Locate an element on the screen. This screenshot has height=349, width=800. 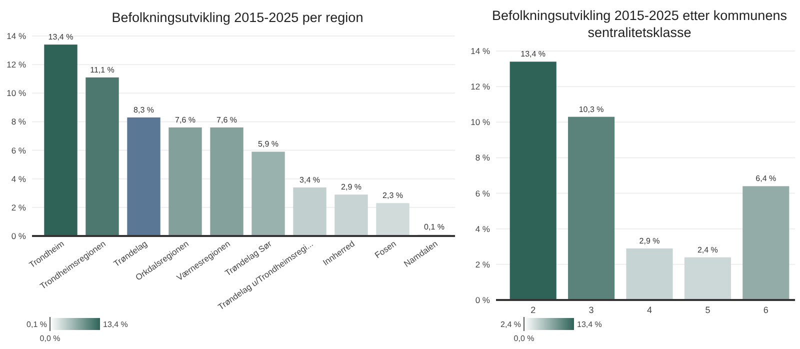
chart-title: Befolkningsutvikling 2015-2025 per region is located at coordinates (238, 17).